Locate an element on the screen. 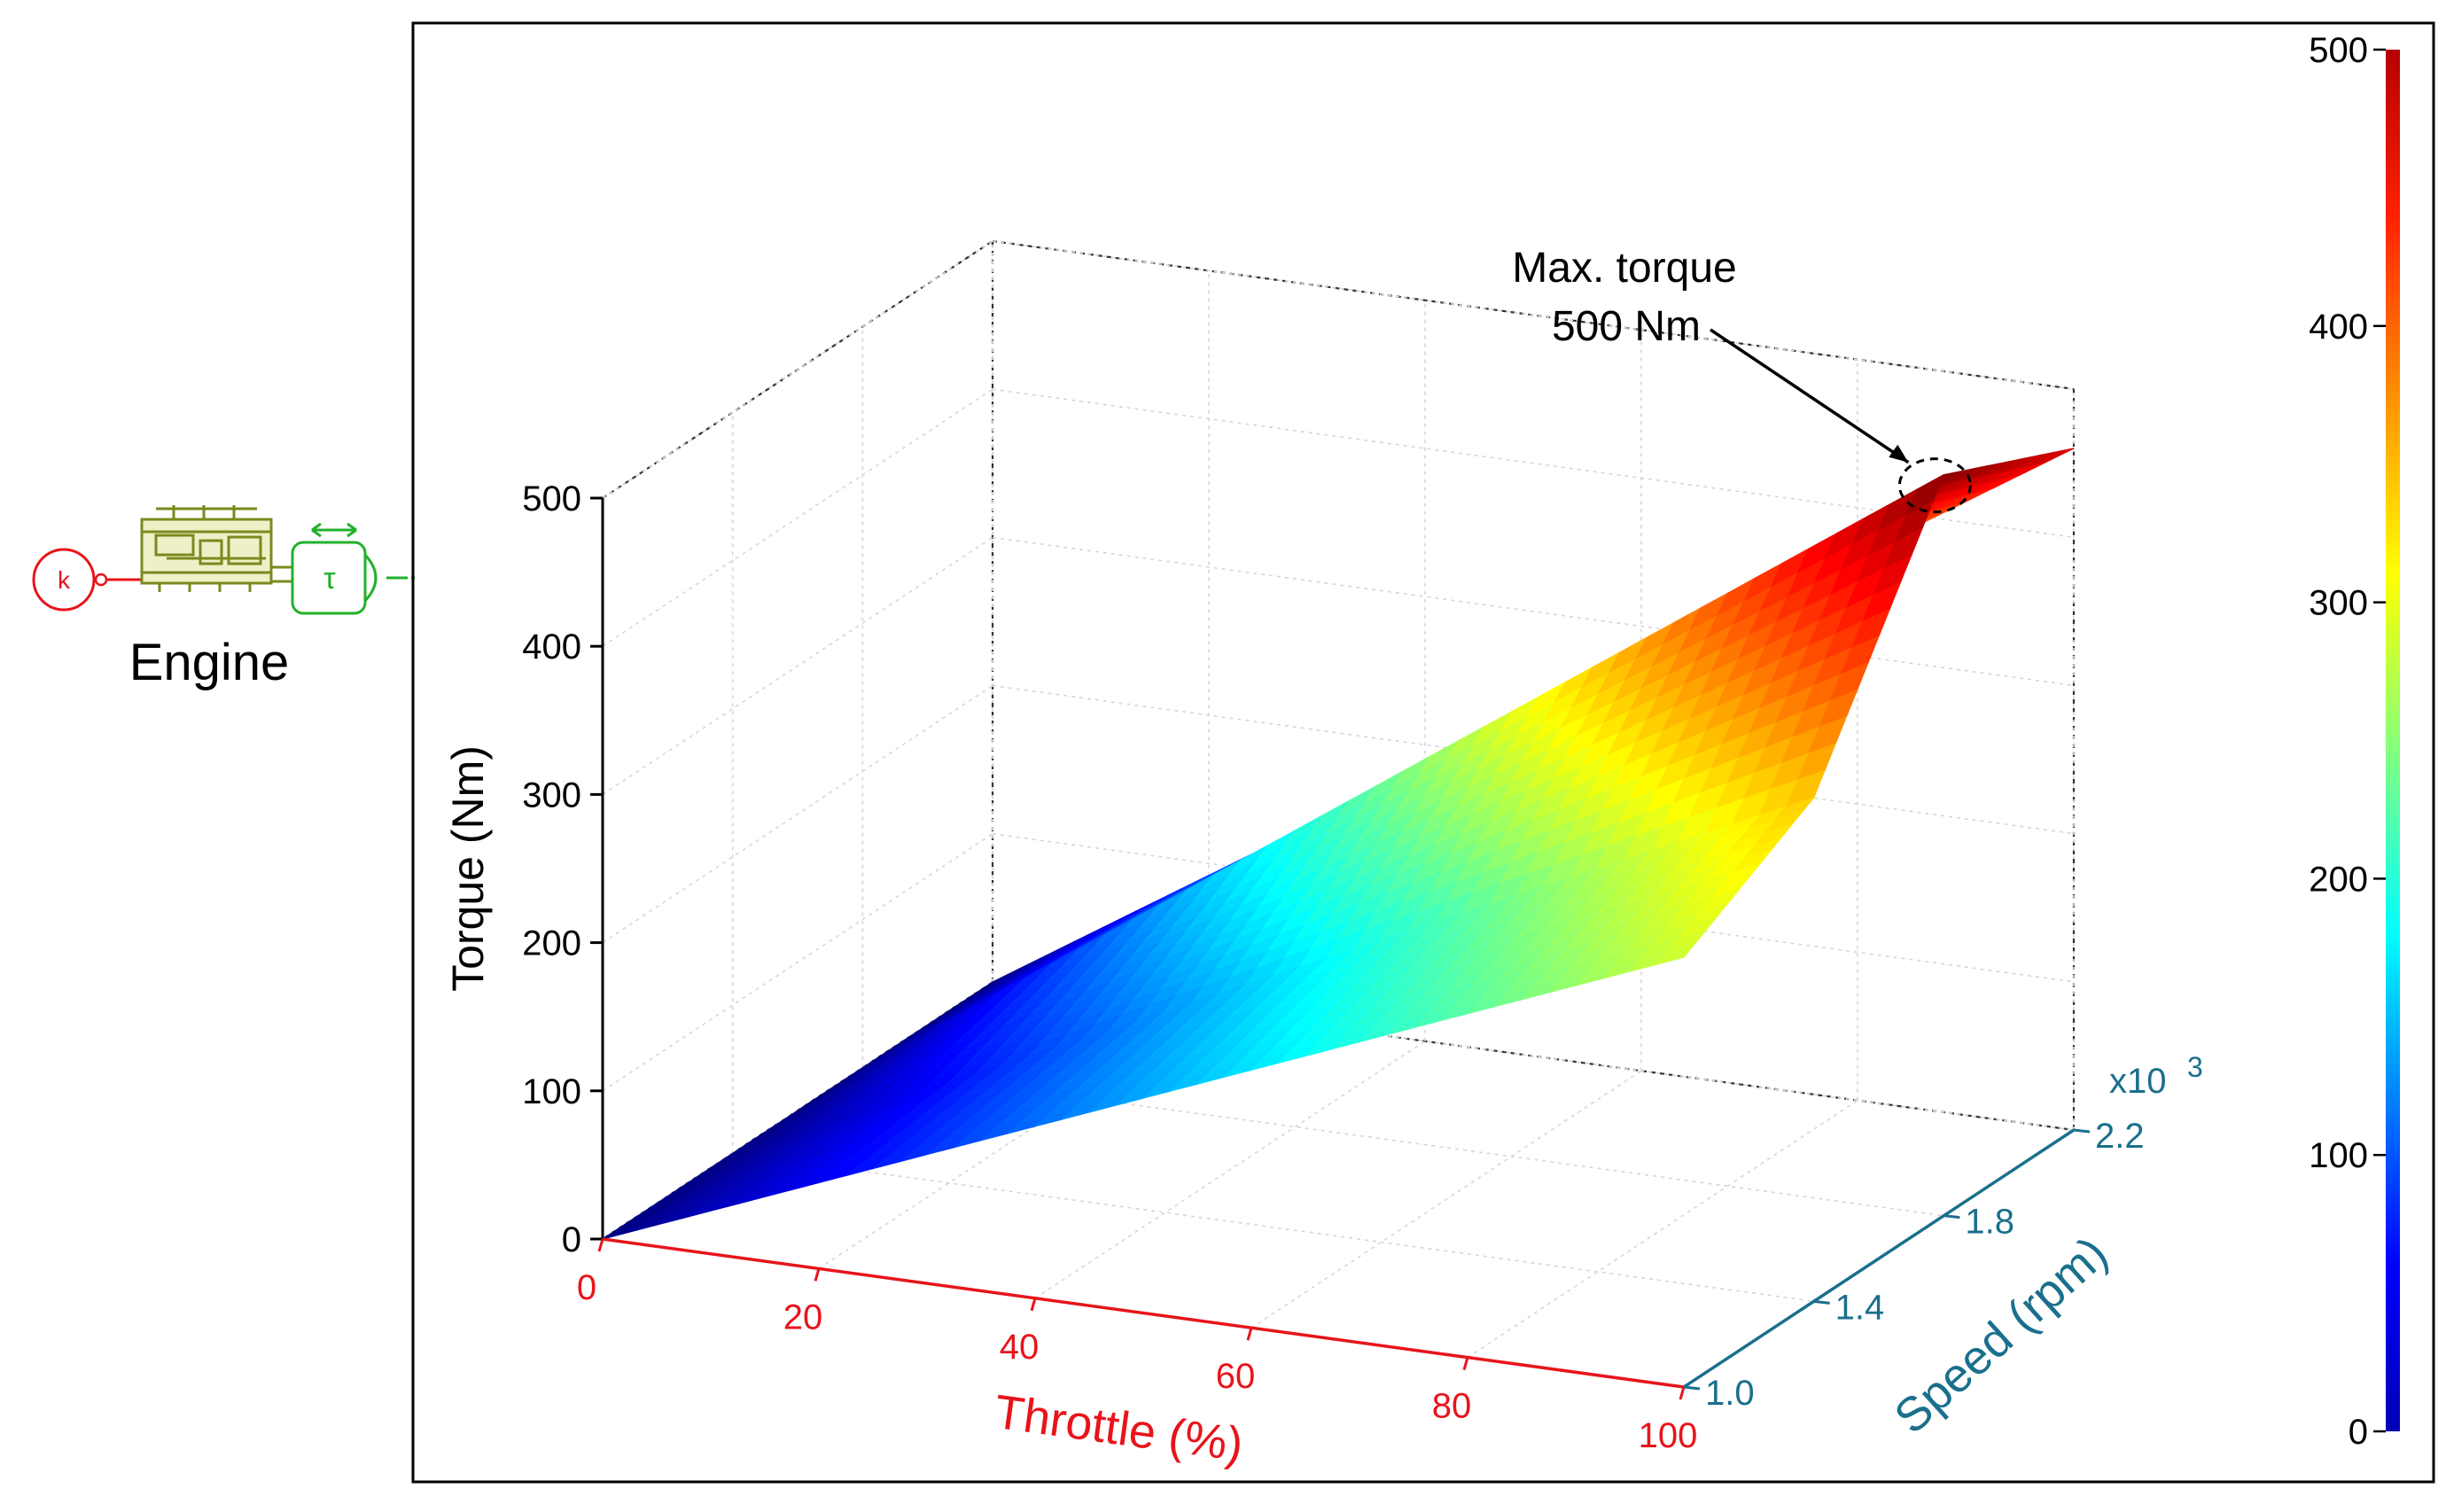 This screenshot has height=1512, width=2446. y-tick-label: 1.4 is located at coordinates (1860, 1307).